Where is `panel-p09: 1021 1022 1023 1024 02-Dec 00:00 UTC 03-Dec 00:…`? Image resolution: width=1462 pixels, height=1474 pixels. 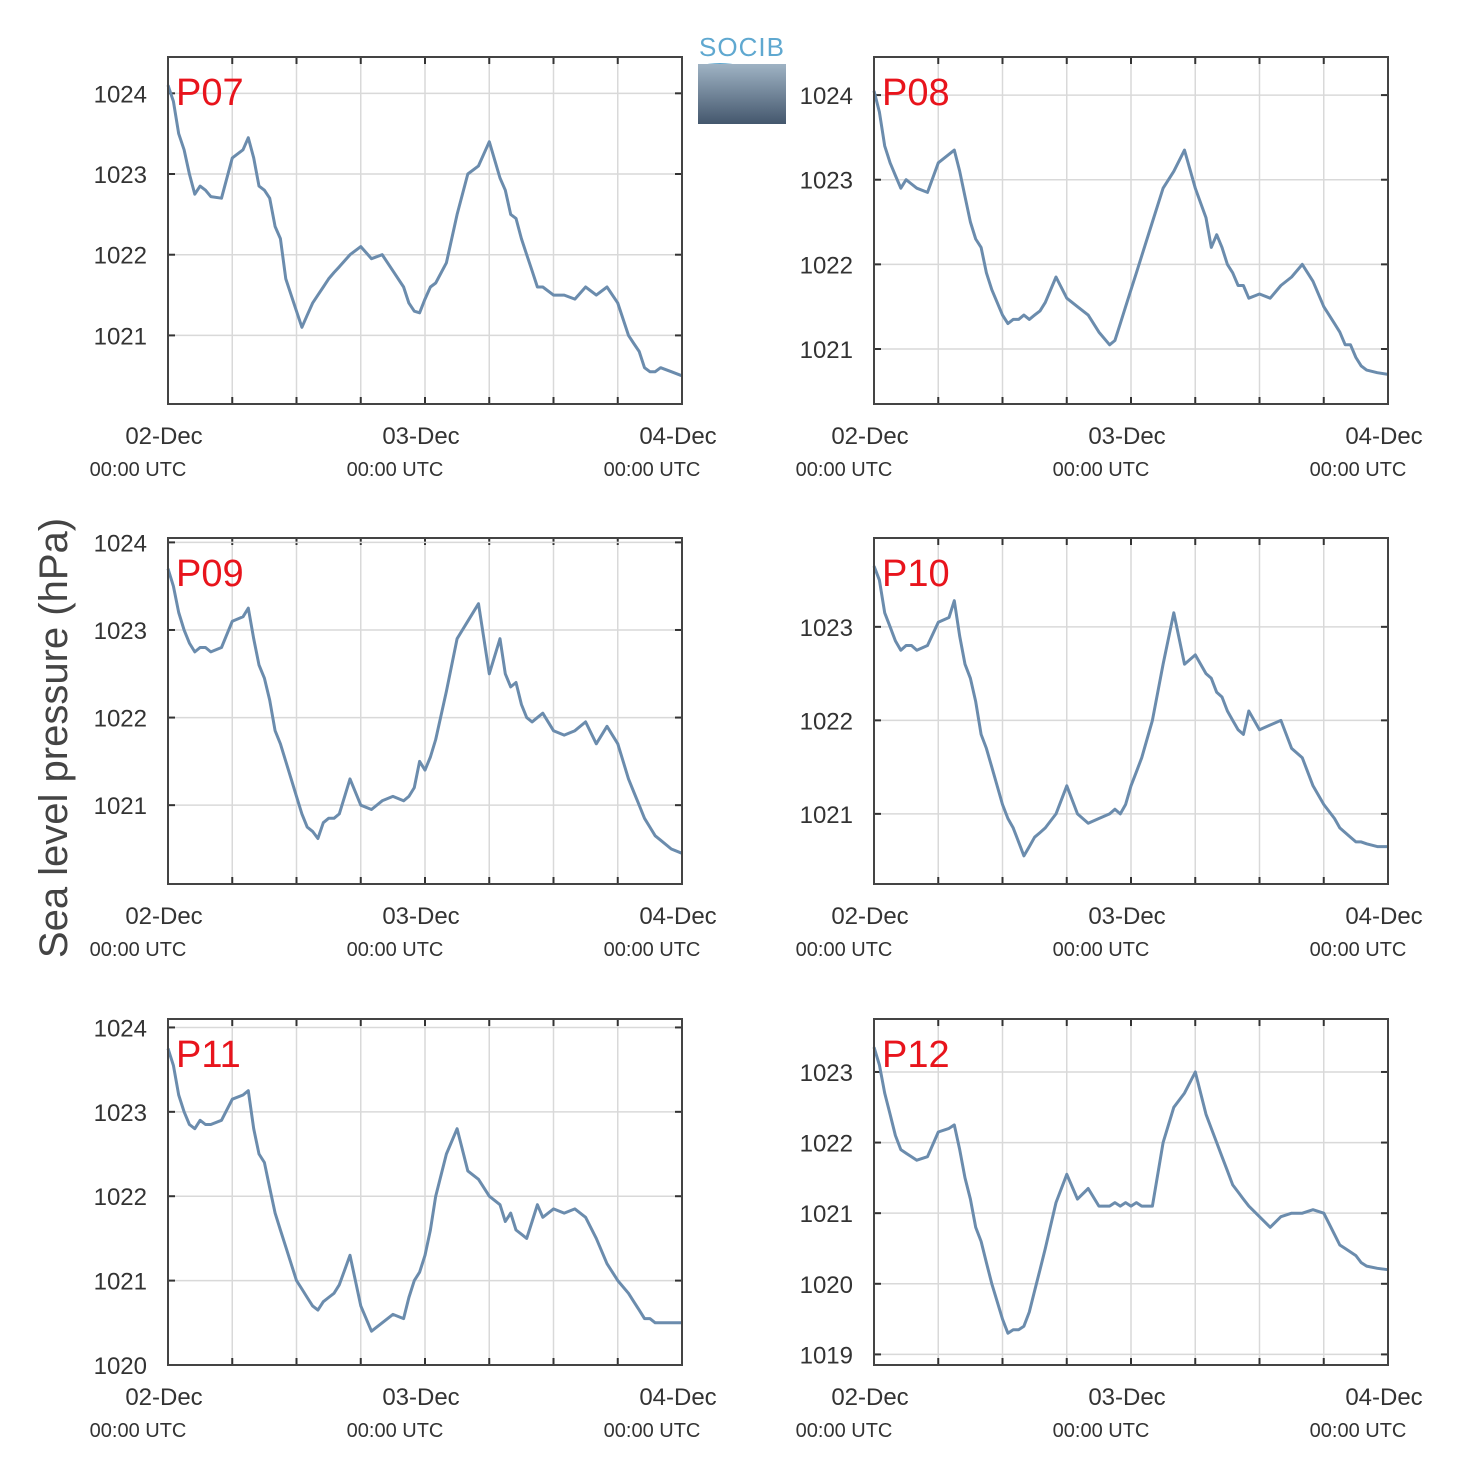
panel-p09: 1021 1022 1023 1024 02-Dec 00:00 UTC 03-Dec 00:… is located at coordinates (403, 745).